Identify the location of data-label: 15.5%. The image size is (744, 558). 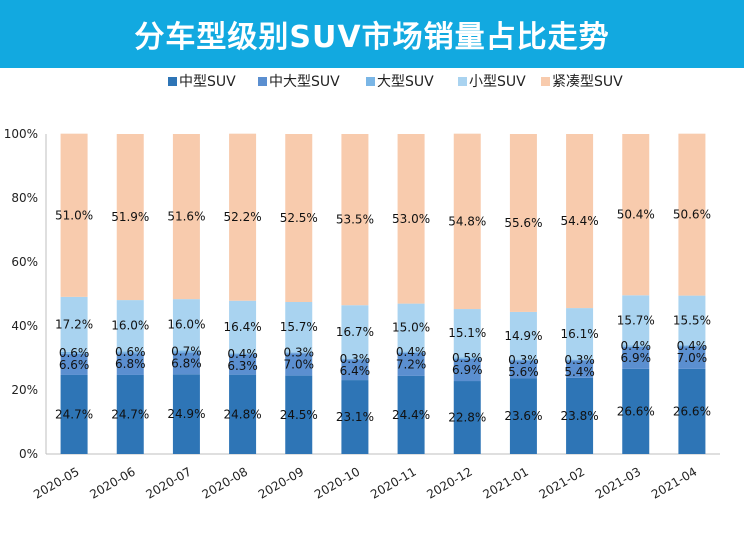
(692, 320).